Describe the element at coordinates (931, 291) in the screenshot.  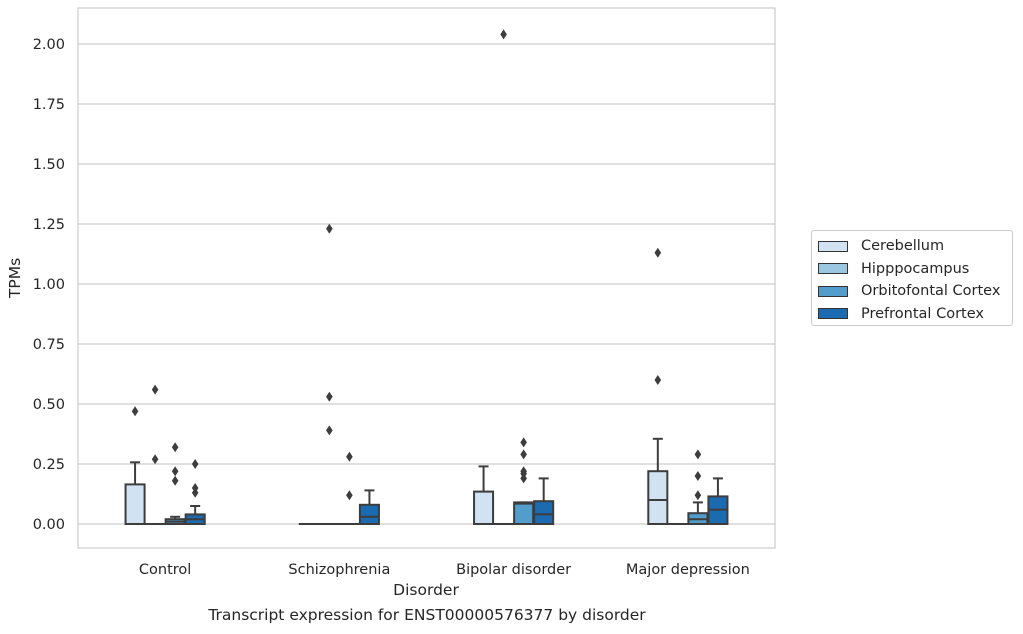
I see `legend-label-orbitofrontal-cortex: Orbitofontal Cortex` at that location.